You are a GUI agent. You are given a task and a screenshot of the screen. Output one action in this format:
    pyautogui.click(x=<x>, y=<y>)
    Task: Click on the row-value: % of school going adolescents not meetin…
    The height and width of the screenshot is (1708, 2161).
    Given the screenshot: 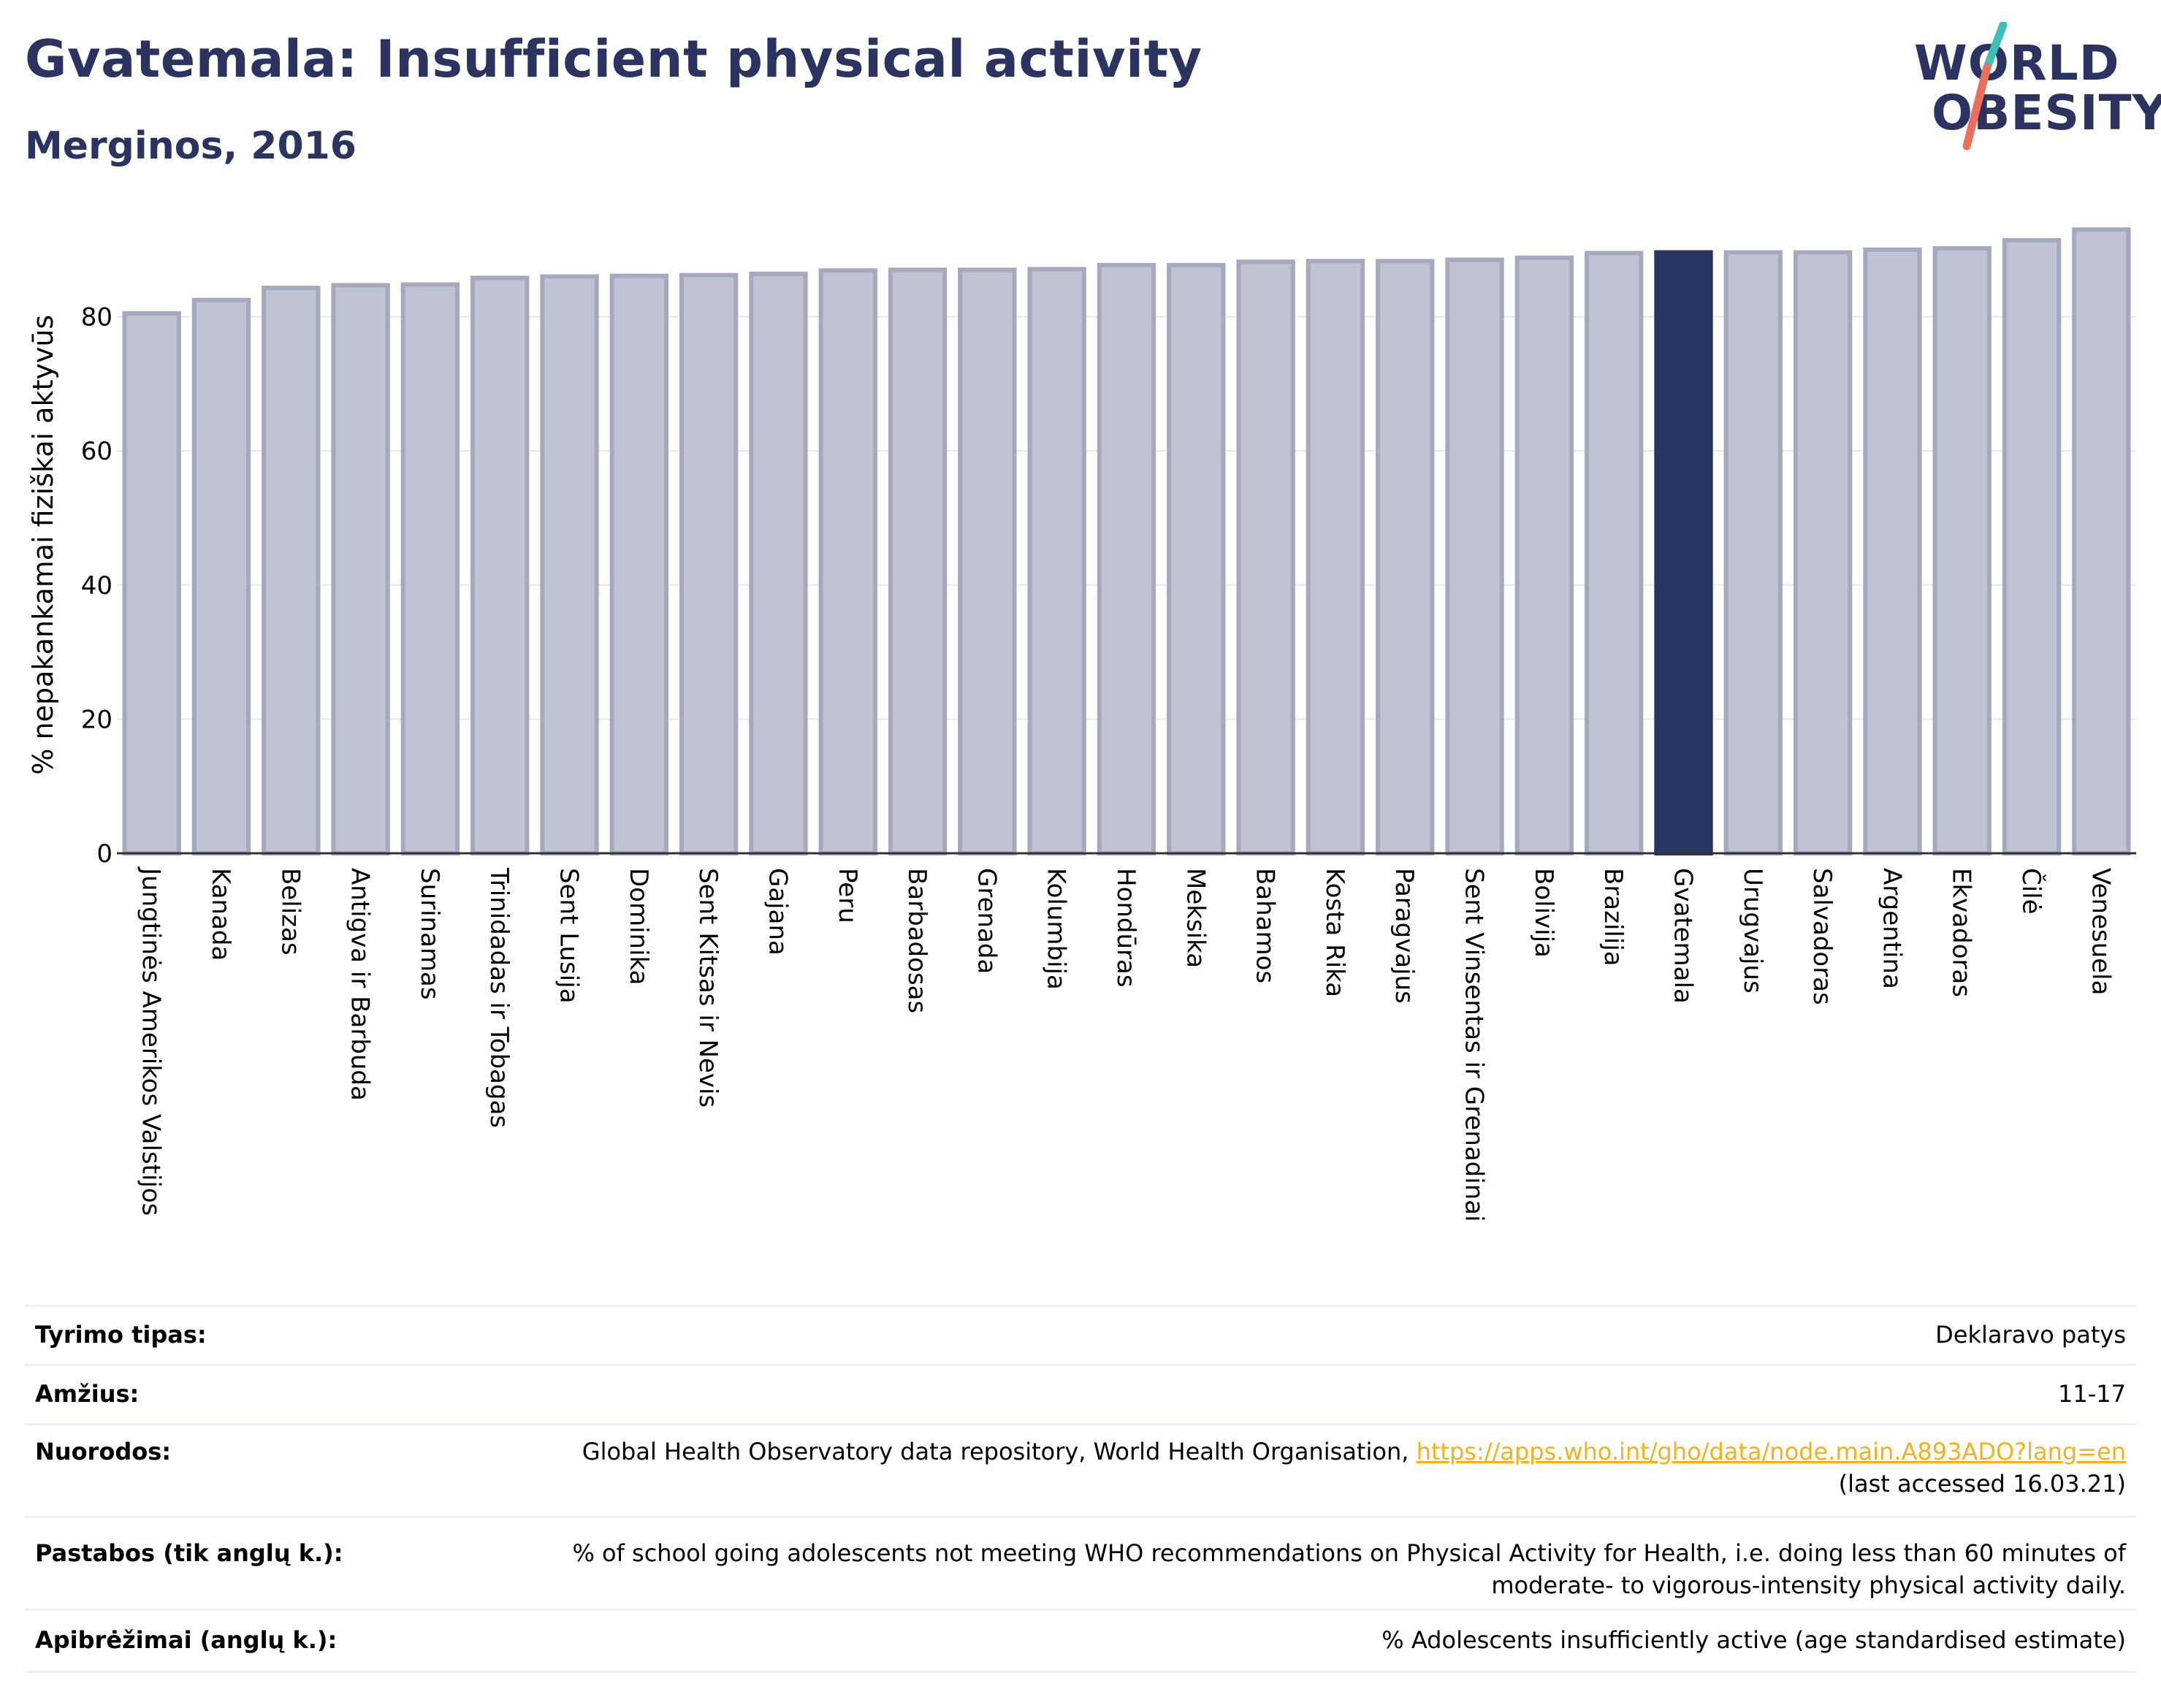 What is the action you would take?
    pyautogui.click(x=1349, y=1569)
    